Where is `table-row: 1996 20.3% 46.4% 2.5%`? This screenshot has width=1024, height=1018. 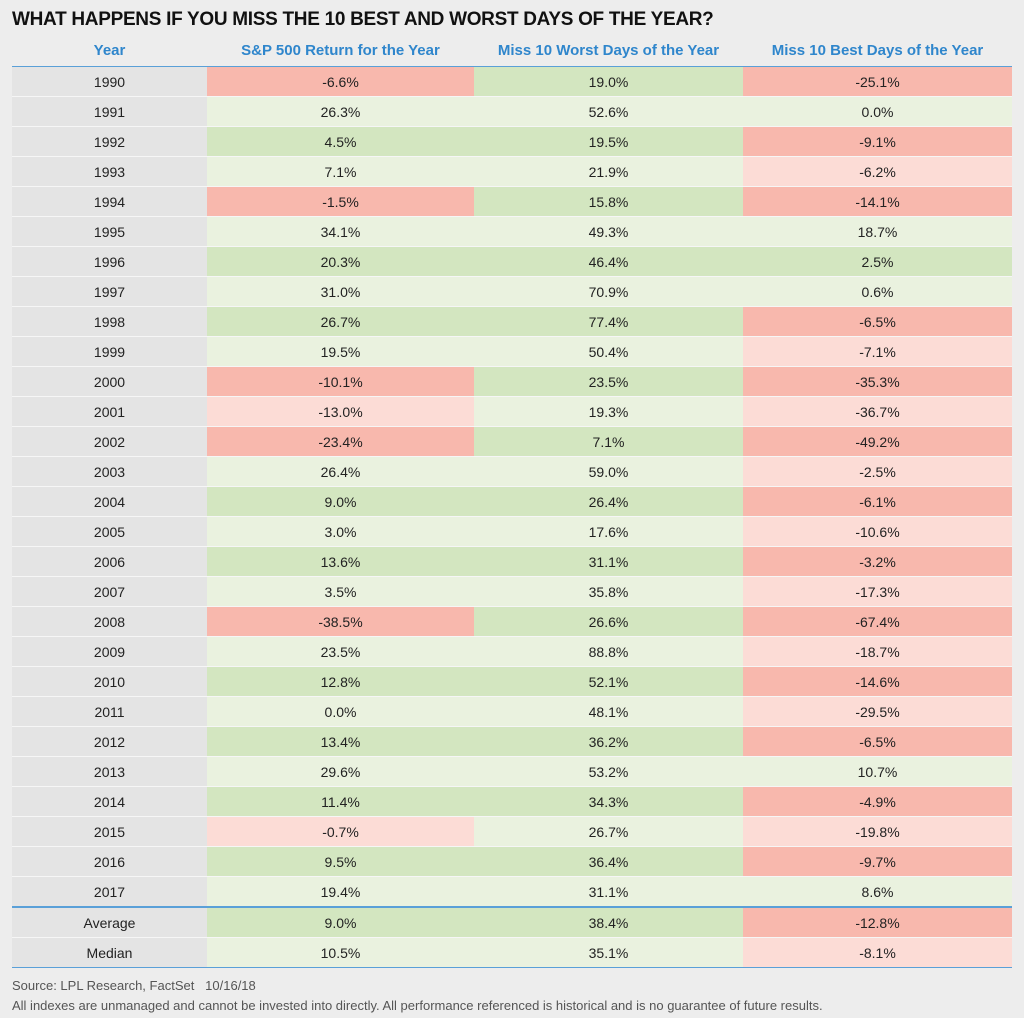
table-row: 1996 20.3% 46.4% 2.5% is located at coordinates (512, 261).